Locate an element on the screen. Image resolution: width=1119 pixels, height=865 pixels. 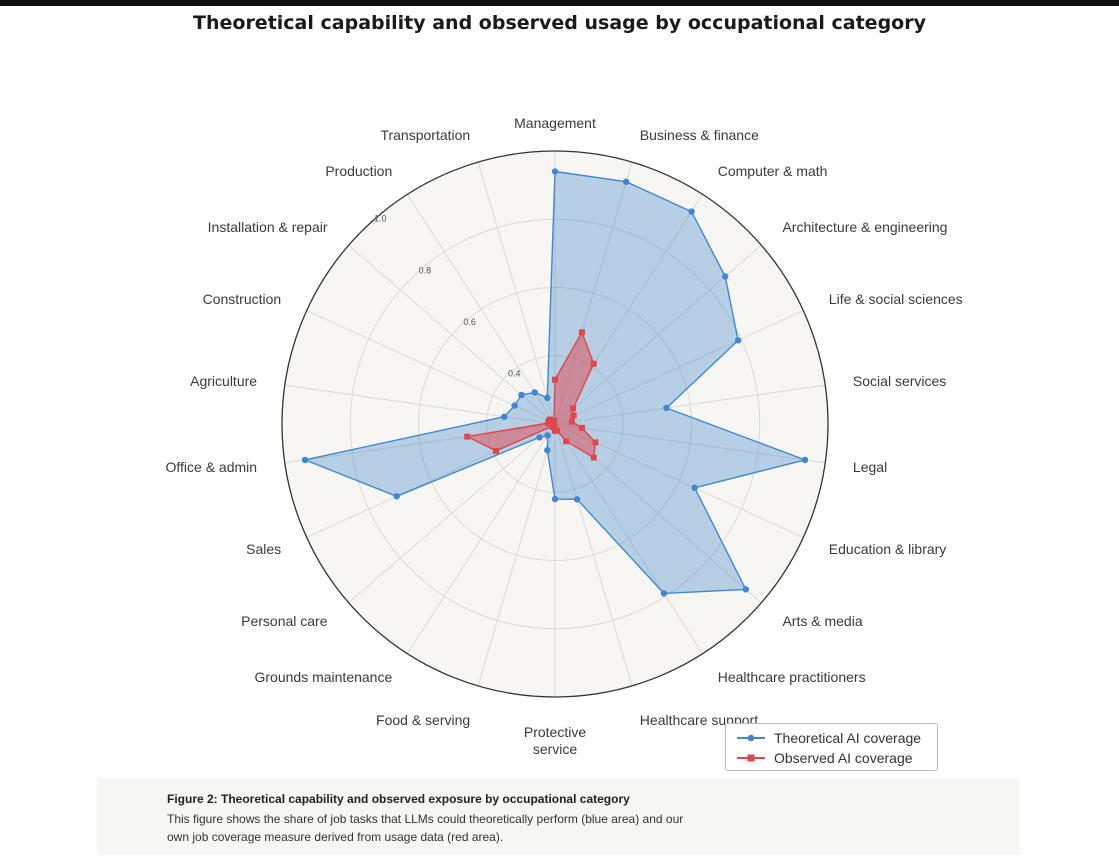
category-label: Installation & repair is located at coordinates (268, 227).